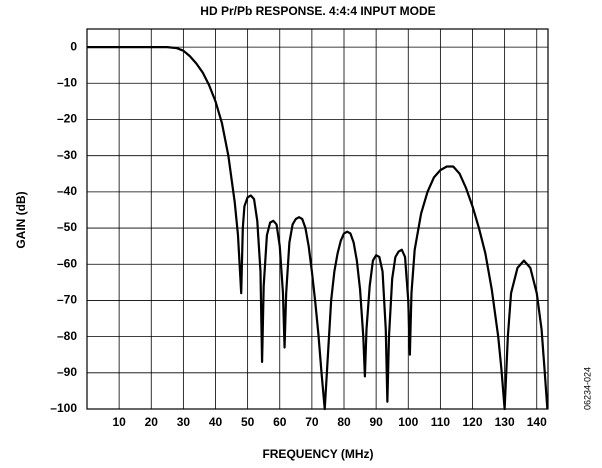  I want to click on x-tick-label: 40, so click(216, 422).